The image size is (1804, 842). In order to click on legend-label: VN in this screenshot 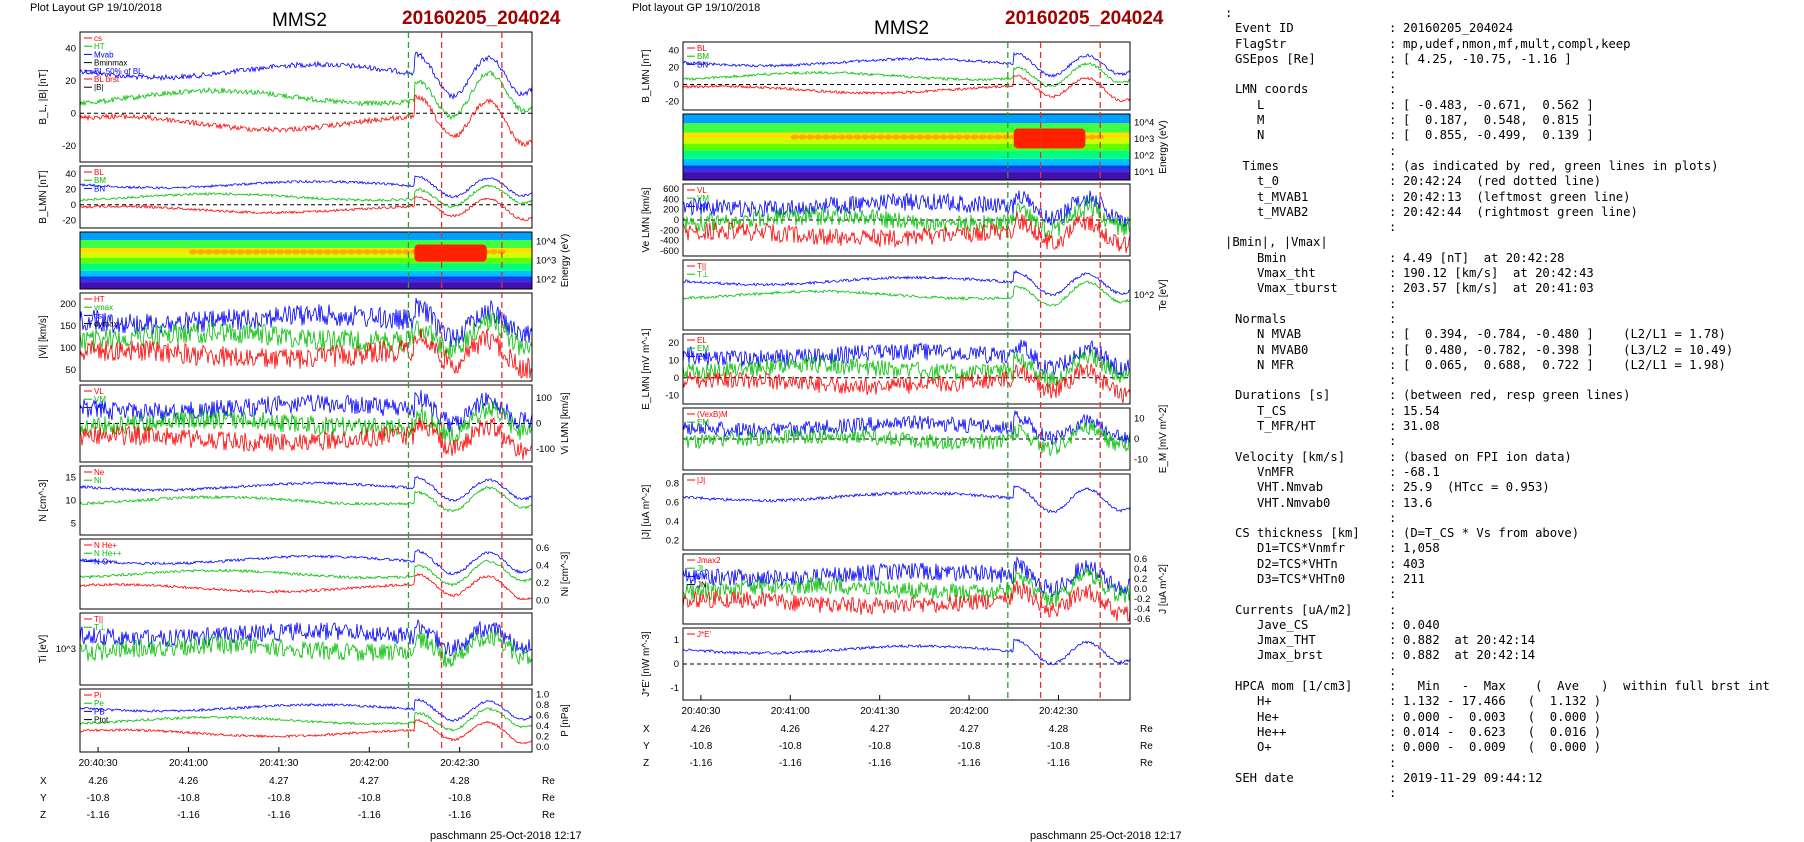, I will do `click(99, 407)`.